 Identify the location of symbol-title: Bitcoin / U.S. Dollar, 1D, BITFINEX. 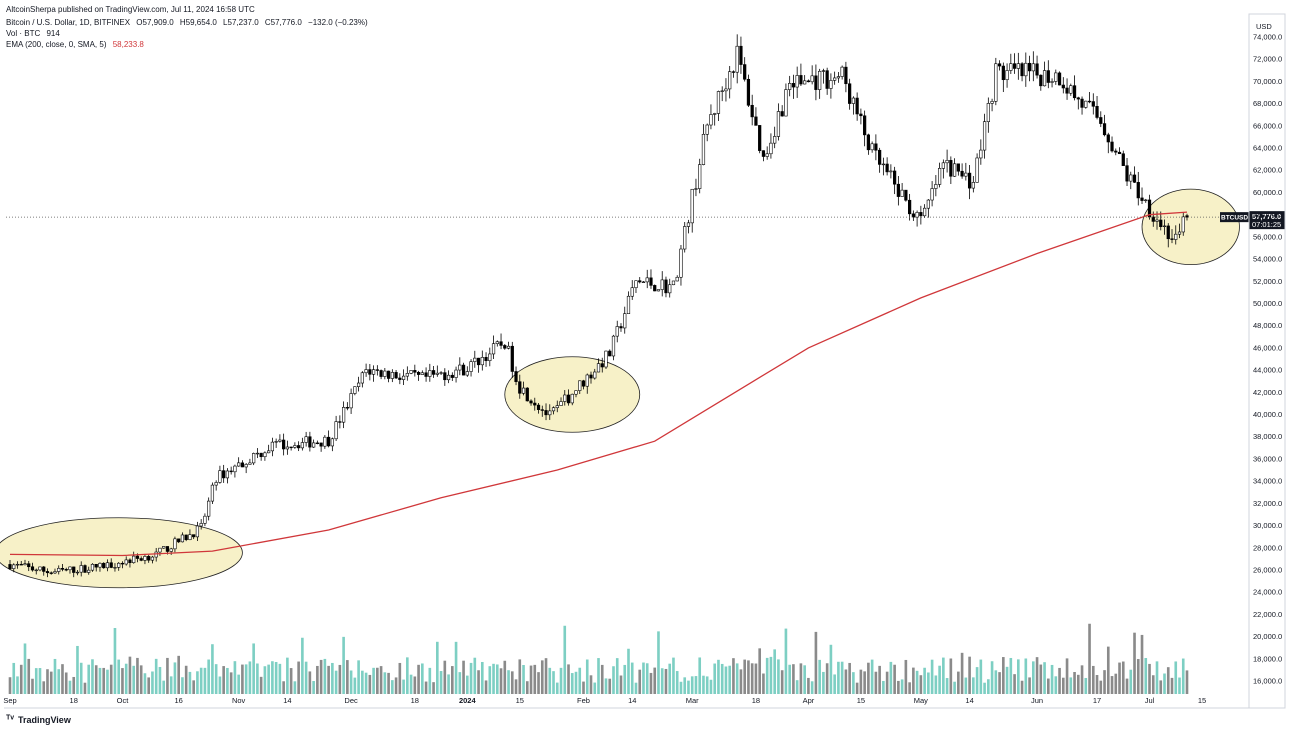
(68, 22).